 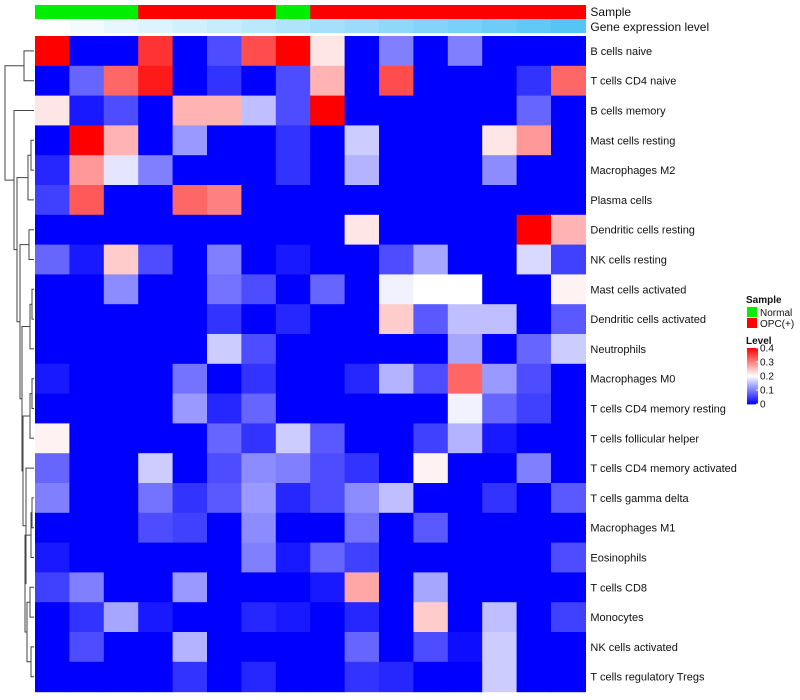 I want to click on legend-tick-label: 0.3, so click(x=767, y=363).